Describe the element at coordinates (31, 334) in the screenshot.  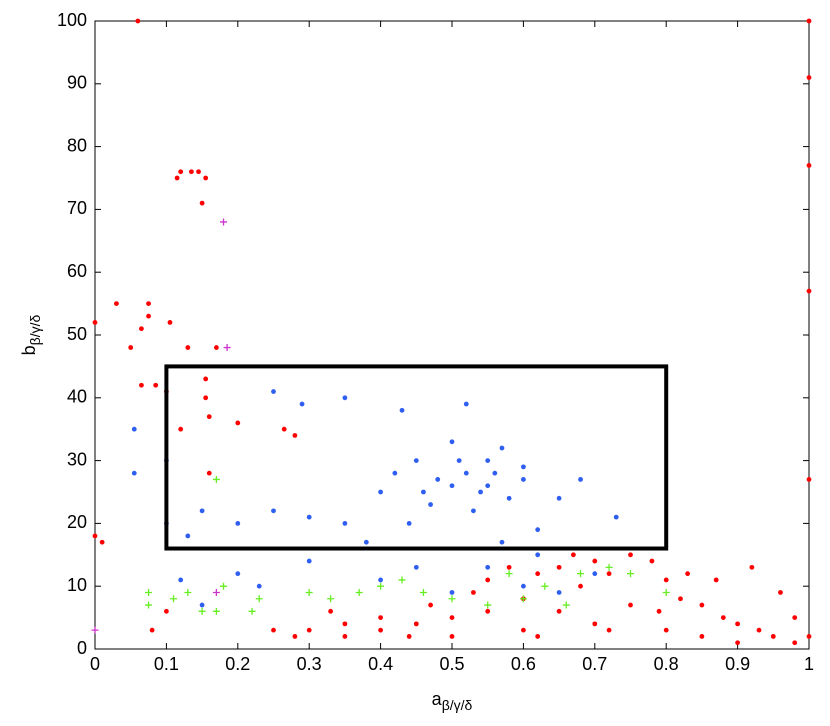
I see `y-axis-label: bβ/γ/δ` at that location.